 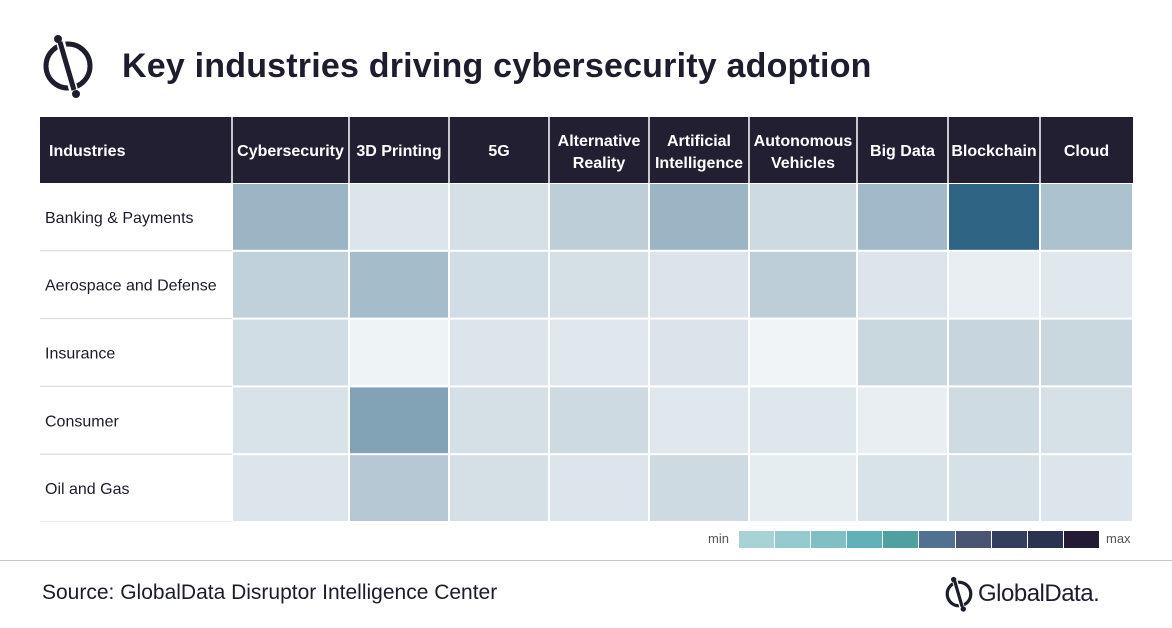 I want to click on globaldata-logo-icon, so click(x=68, y=66).